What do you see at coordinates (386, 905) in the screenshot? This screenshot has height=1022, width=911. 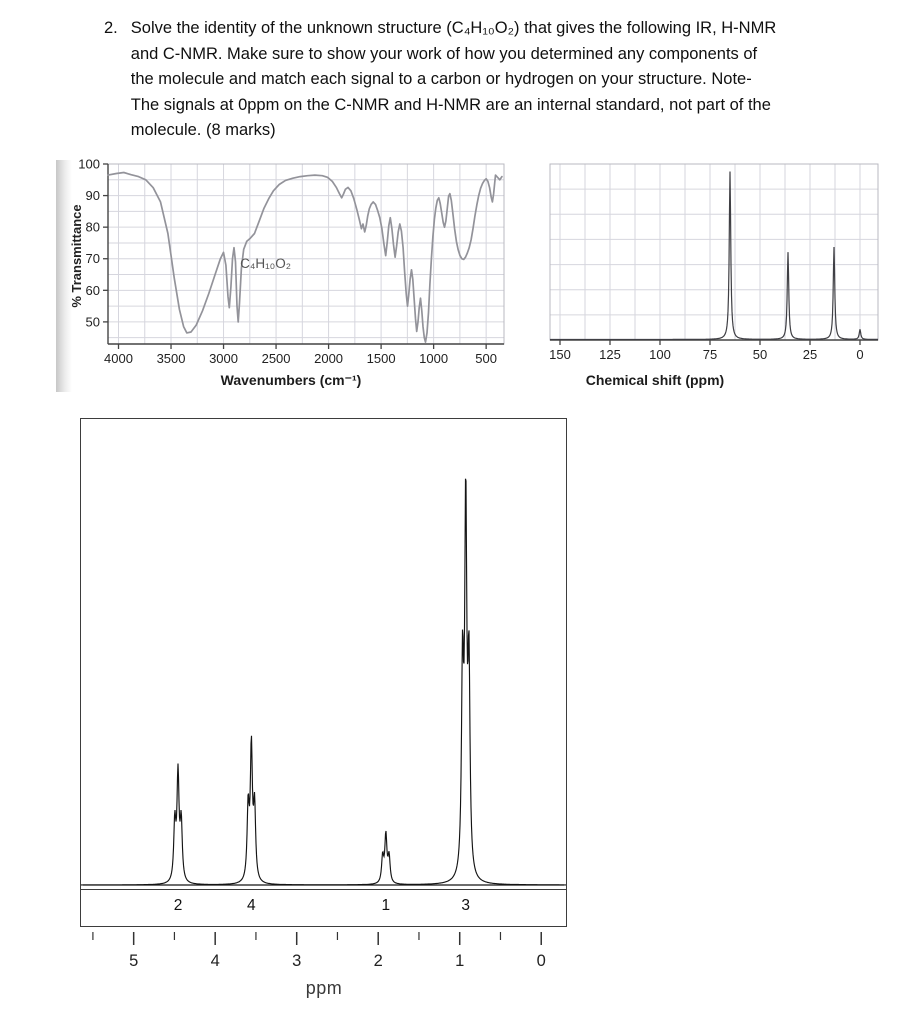 I see `integration-value: 1` at bounding box center [386, 905].